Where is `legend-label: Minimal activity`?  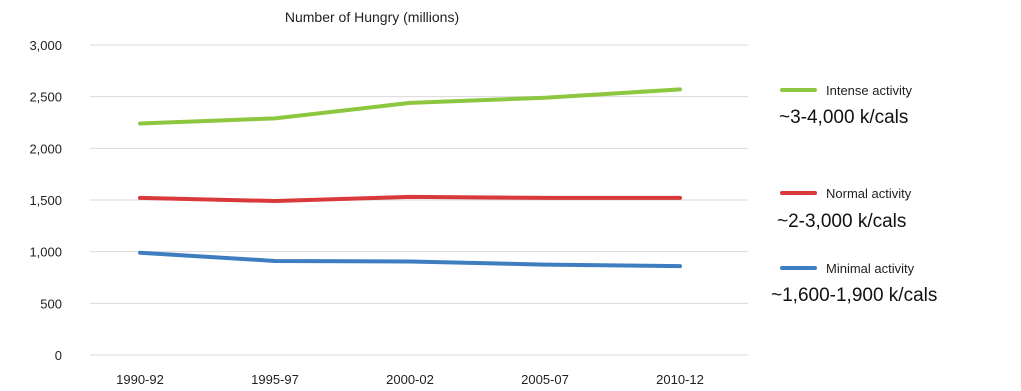 legend-label: Minimal activity is located at coordinates (870, 268).